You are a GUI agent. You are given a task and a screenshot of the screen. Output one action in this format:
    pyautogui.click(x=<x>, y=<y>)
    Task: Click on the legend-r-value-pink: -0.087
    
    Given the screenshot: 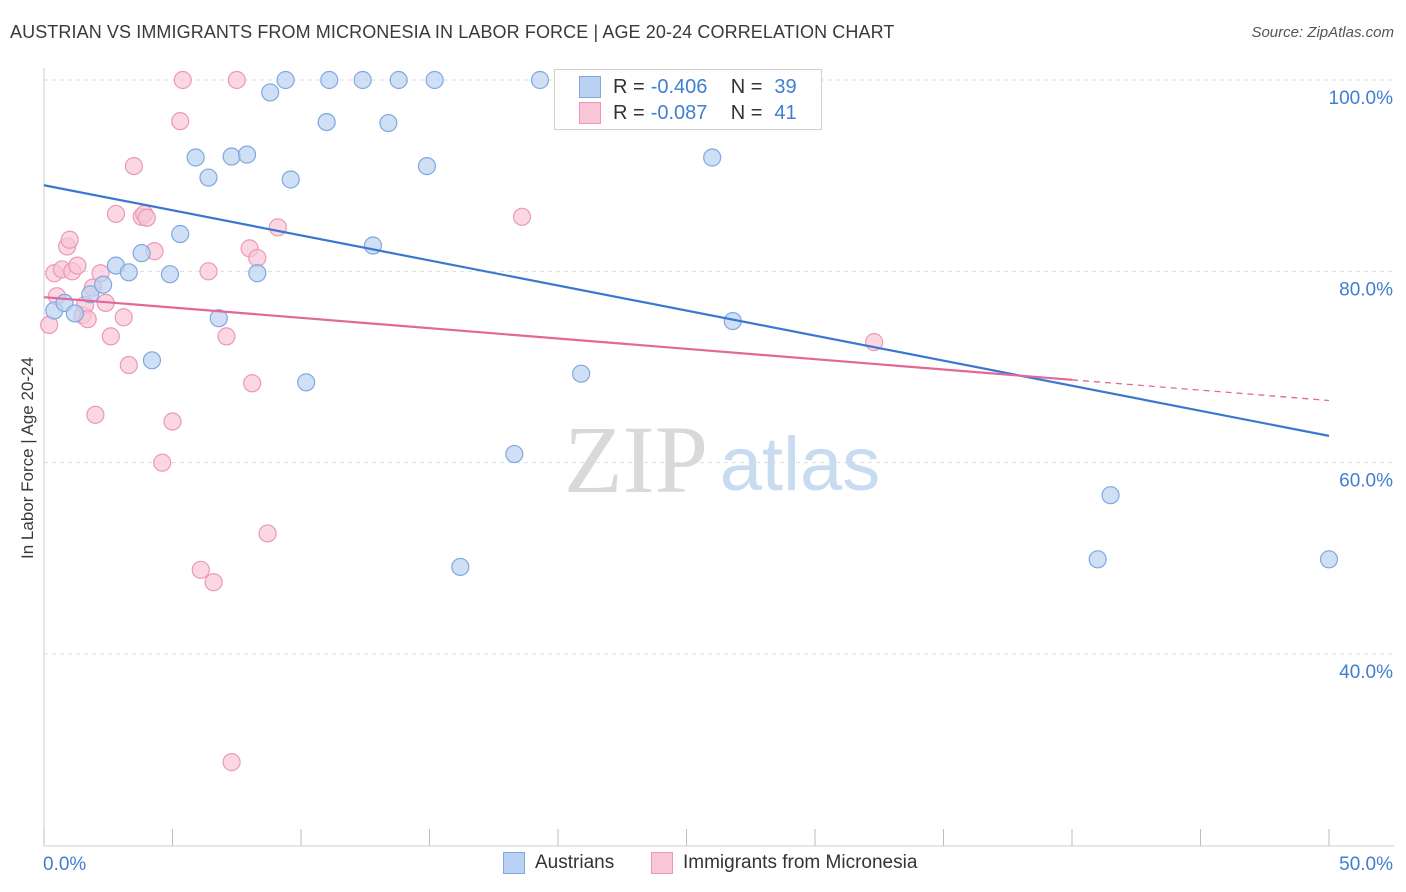 What is the action you would take?
    pyautogui.click(x=679, y=112)
    